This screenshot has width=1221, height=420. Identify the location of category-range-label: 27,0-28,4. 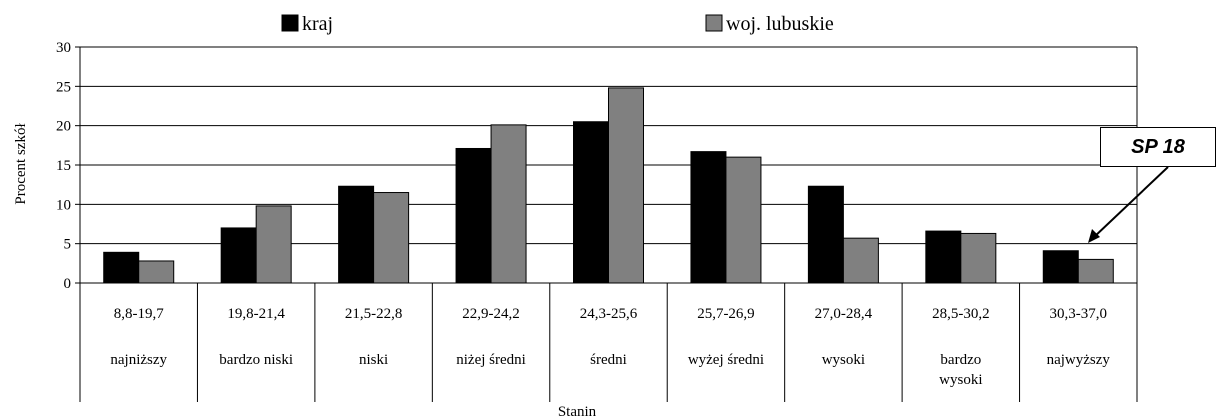
(844, 314).